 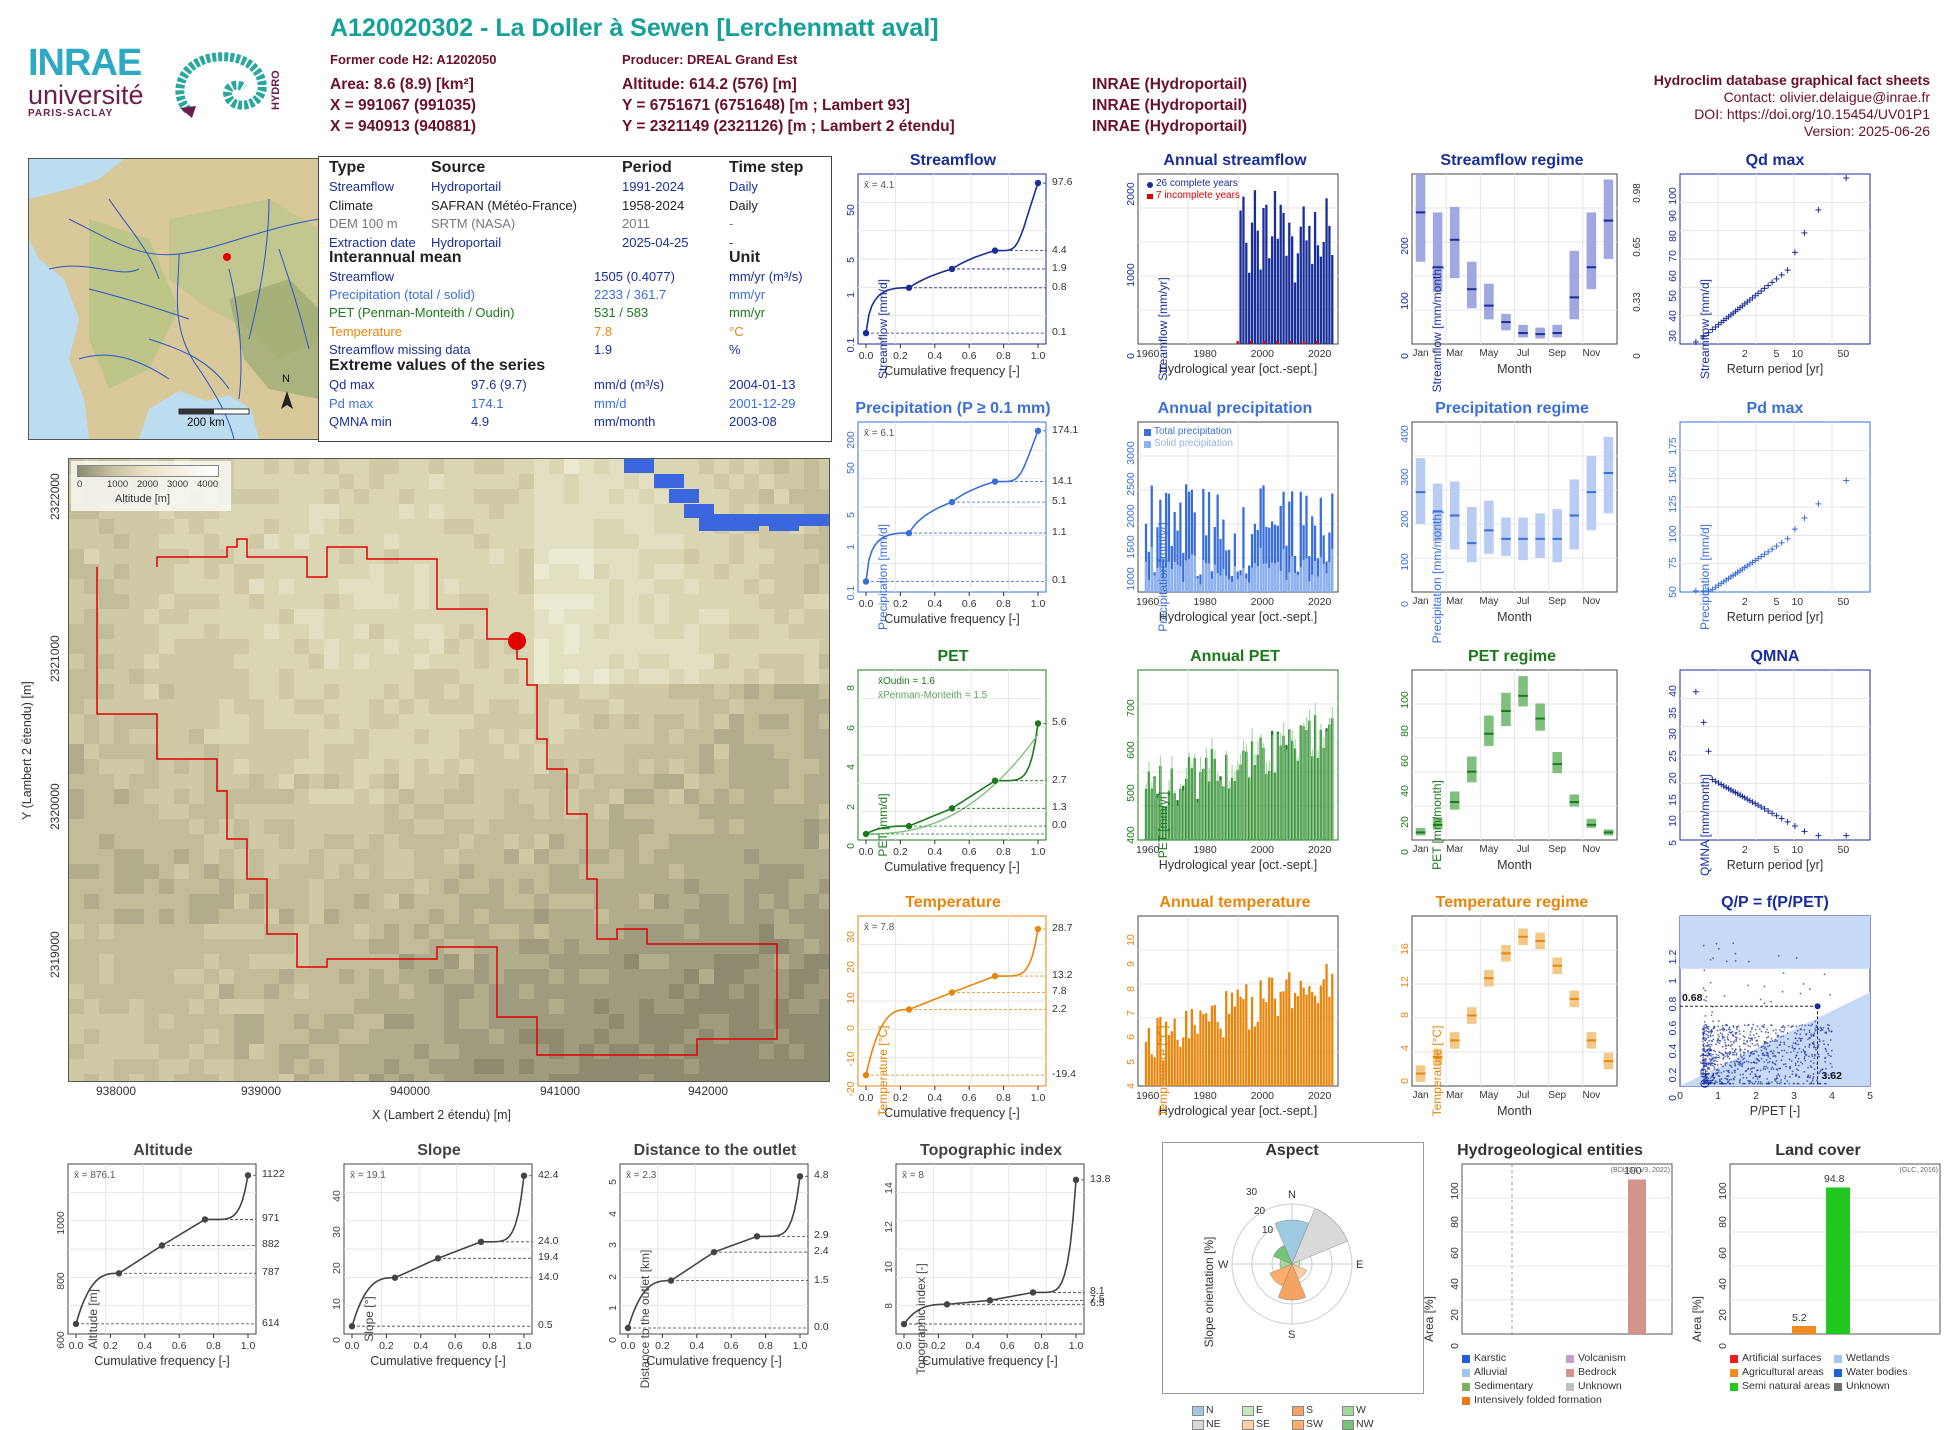 I want to click on pet_cdf-xtick: 0.8, so click(x=1003, y=852).